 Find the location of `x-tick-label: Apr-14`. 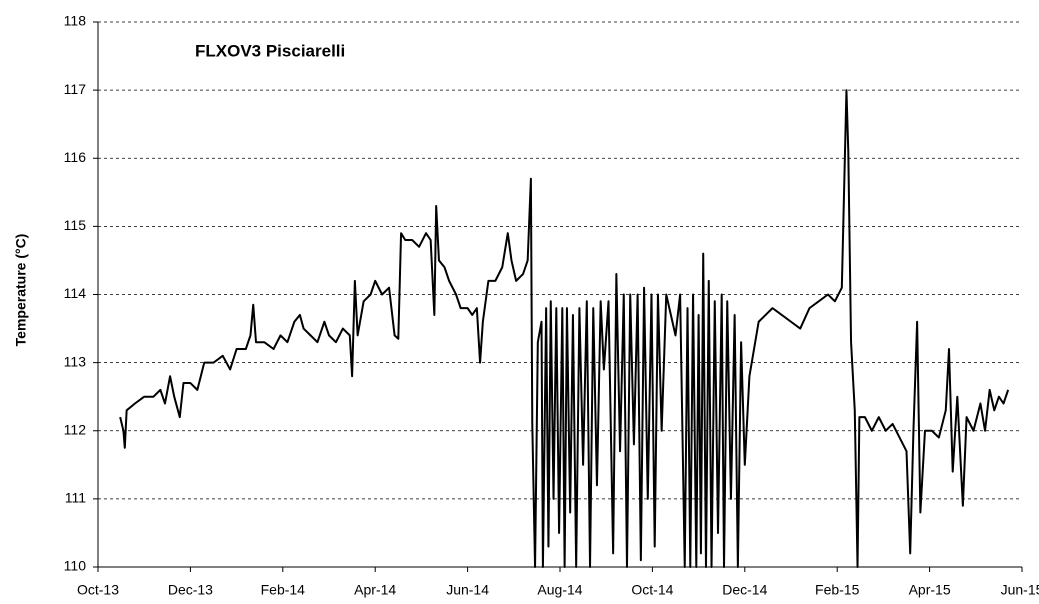

x-tick-label: Apr-14 is located at coordinates (375, 590).